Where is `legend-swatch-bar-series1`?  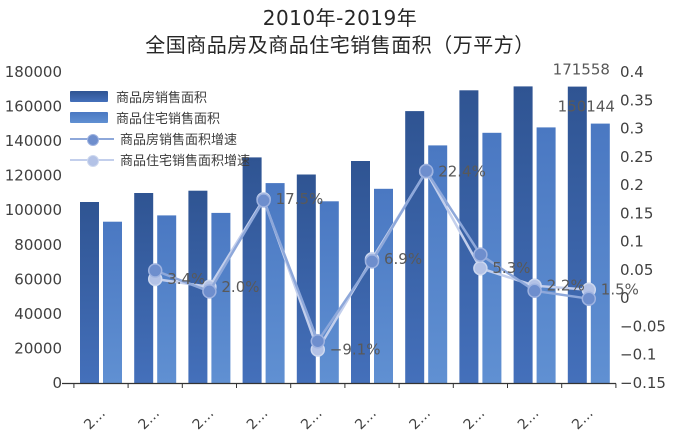 legend-swatch-bar-series1 is located at coordinates (89, 96).